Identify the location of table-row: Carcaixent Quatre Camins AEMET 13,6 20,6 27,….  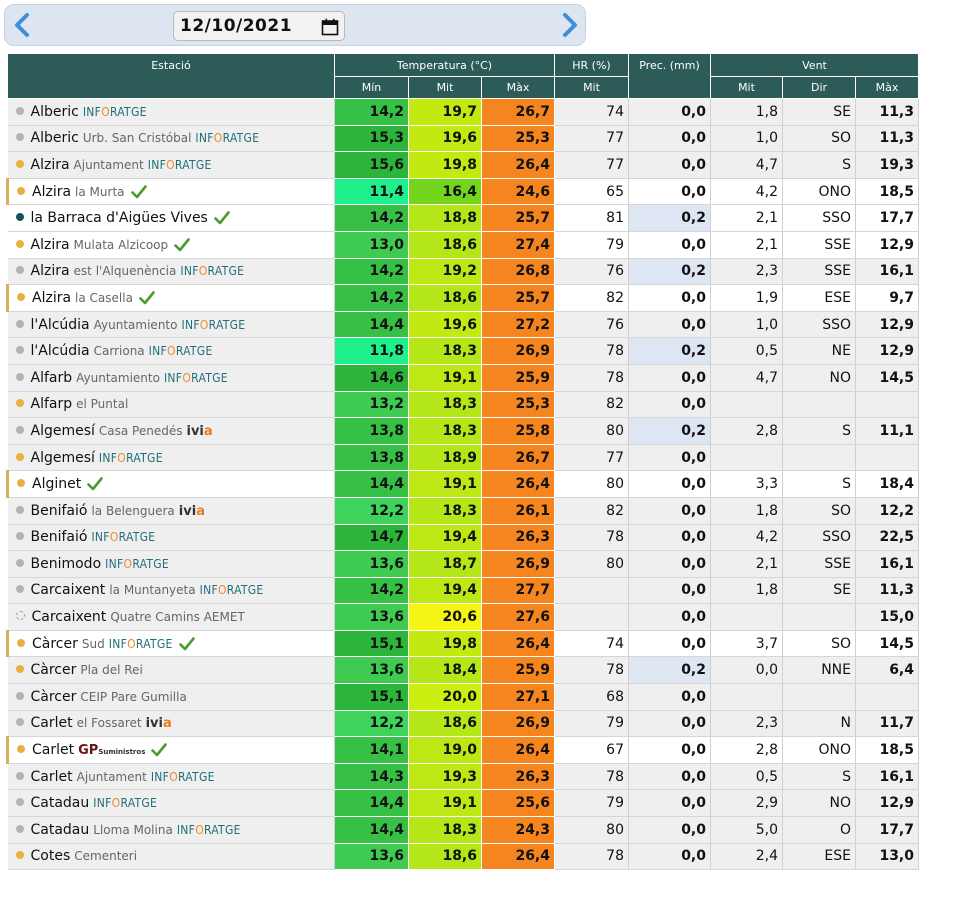
(463, 617).